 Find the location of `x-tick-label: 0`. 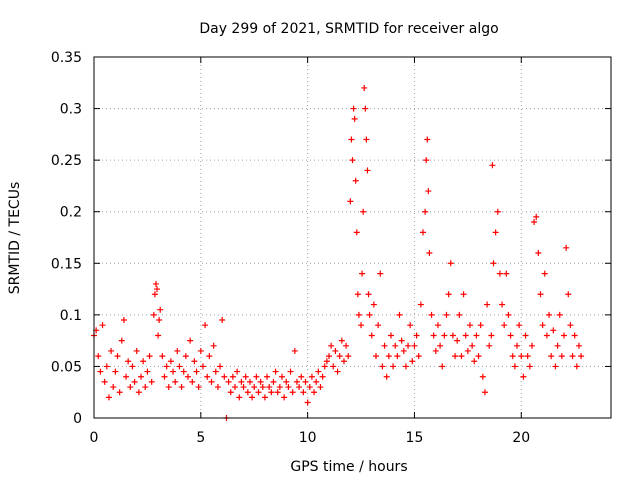

x-tick-label: 0 is located at coordinates (94, 438).